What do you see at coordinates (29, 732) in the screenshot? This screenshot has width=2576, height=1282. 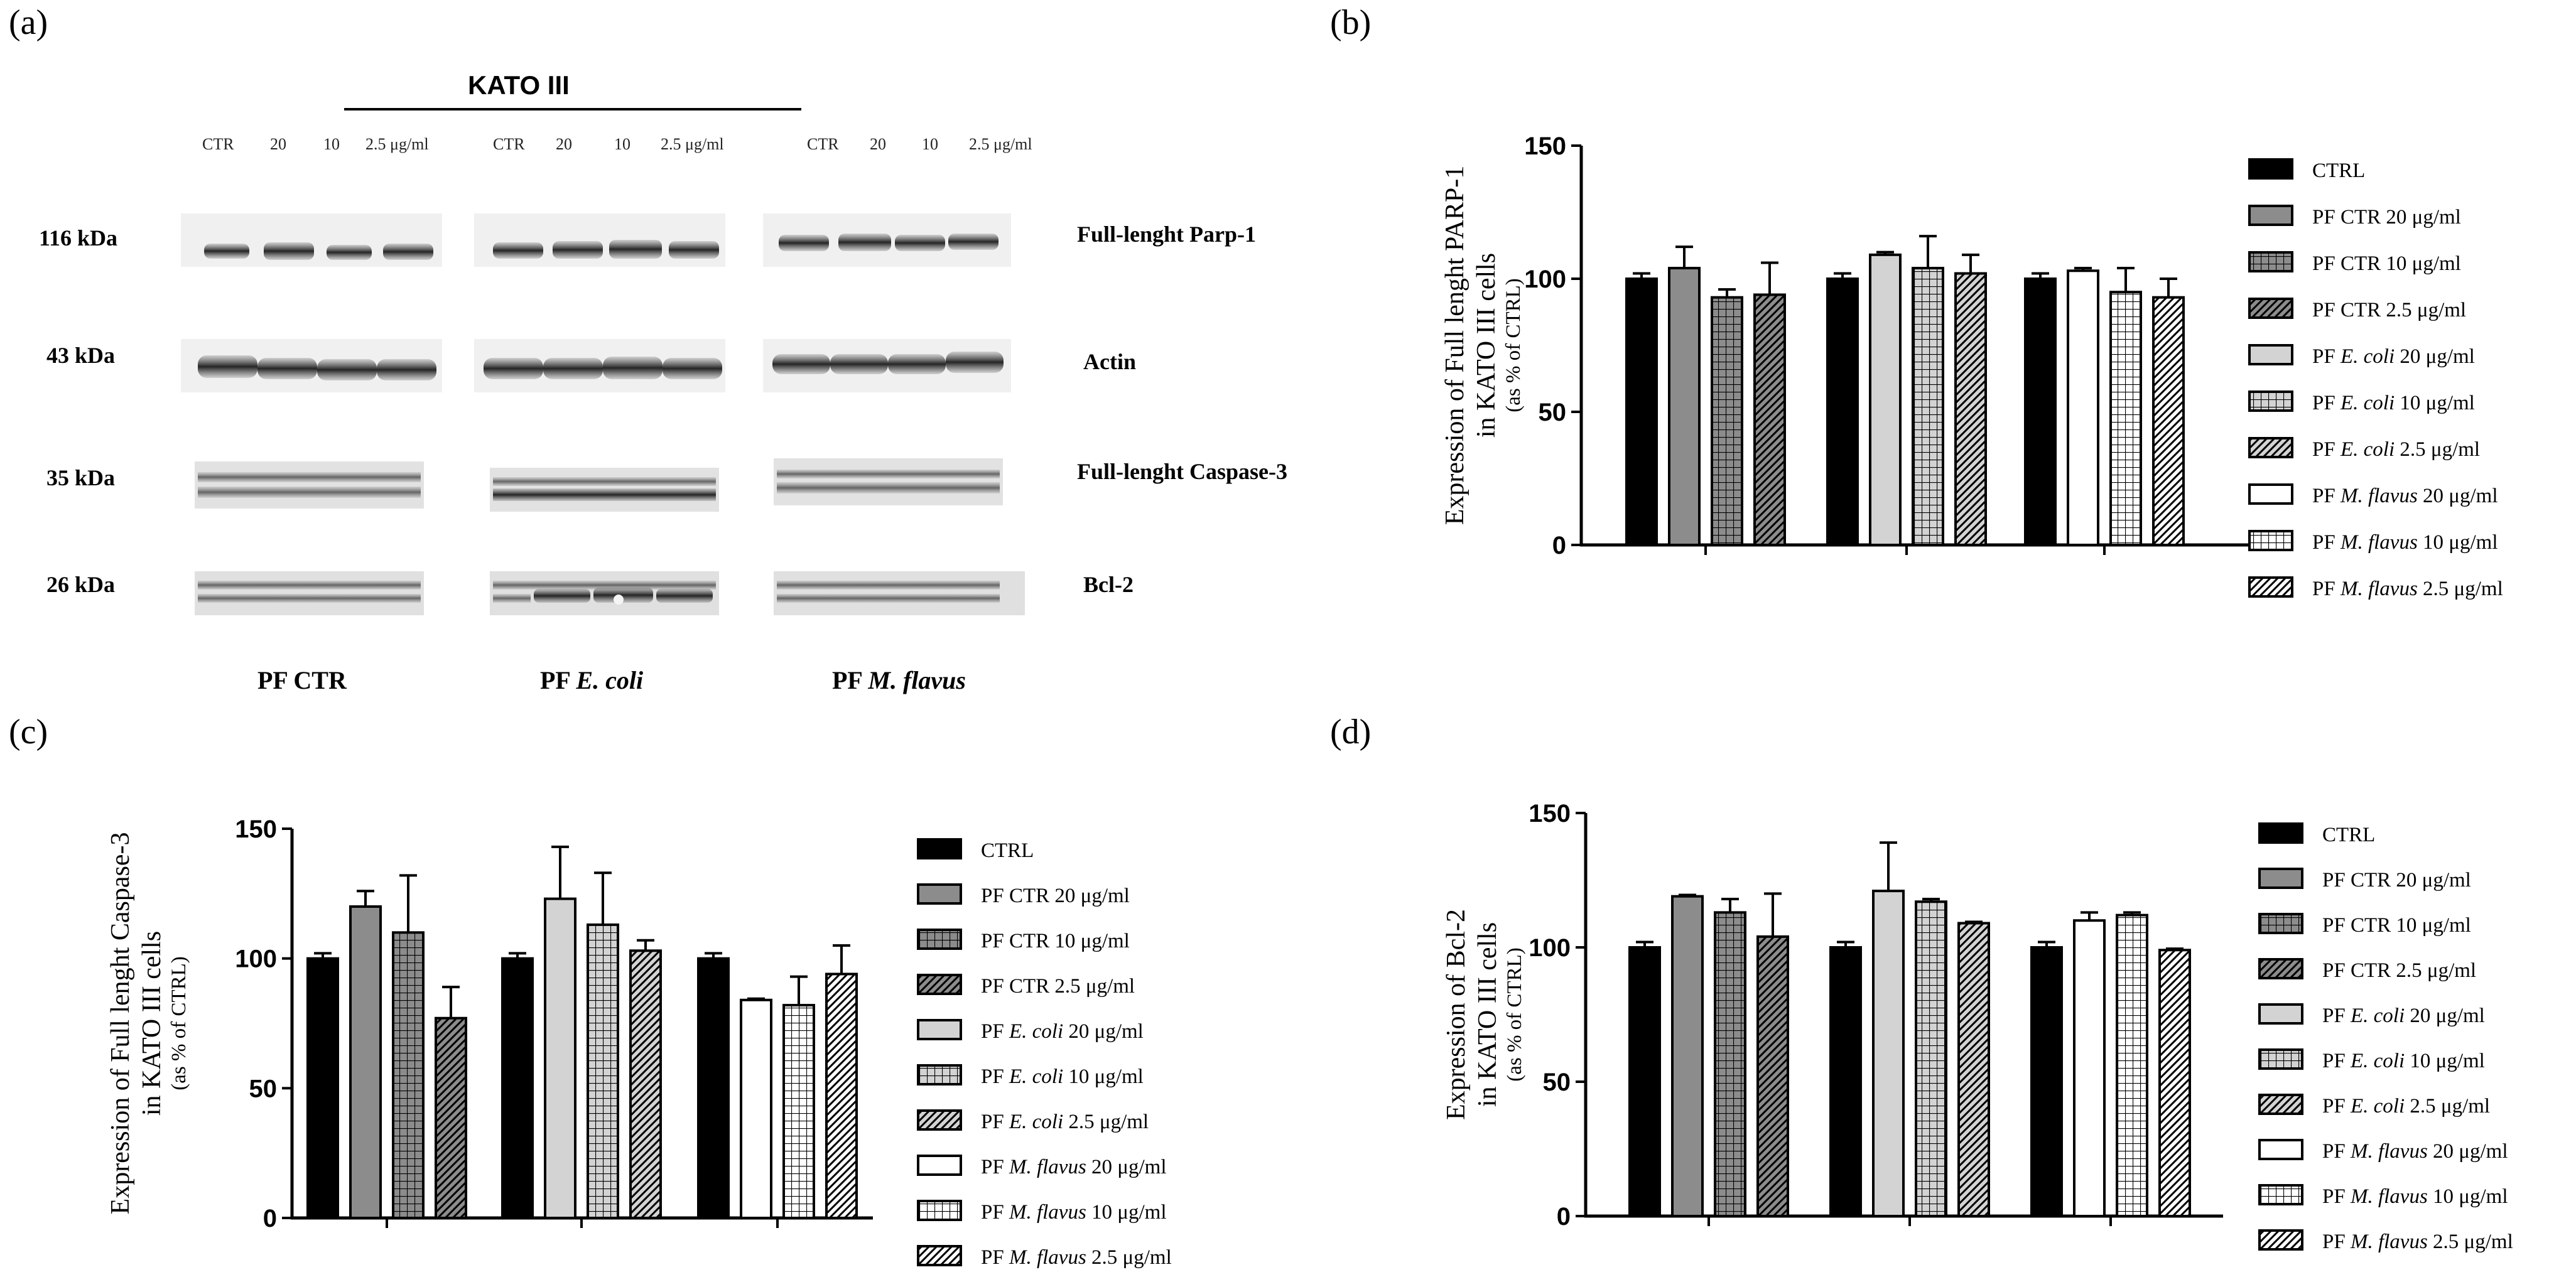 I see `panel-label-c: (c)` at bounding box center [29, 732].